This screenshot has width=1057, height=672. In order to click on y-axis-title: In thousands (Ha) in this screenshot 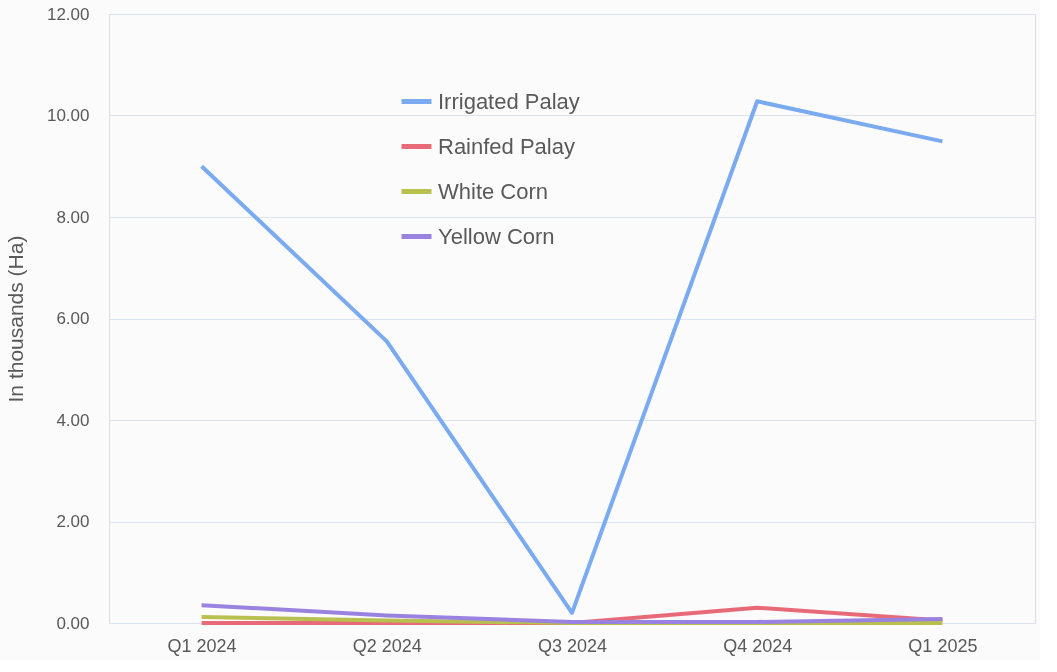, I will do `click(15, 319)`.